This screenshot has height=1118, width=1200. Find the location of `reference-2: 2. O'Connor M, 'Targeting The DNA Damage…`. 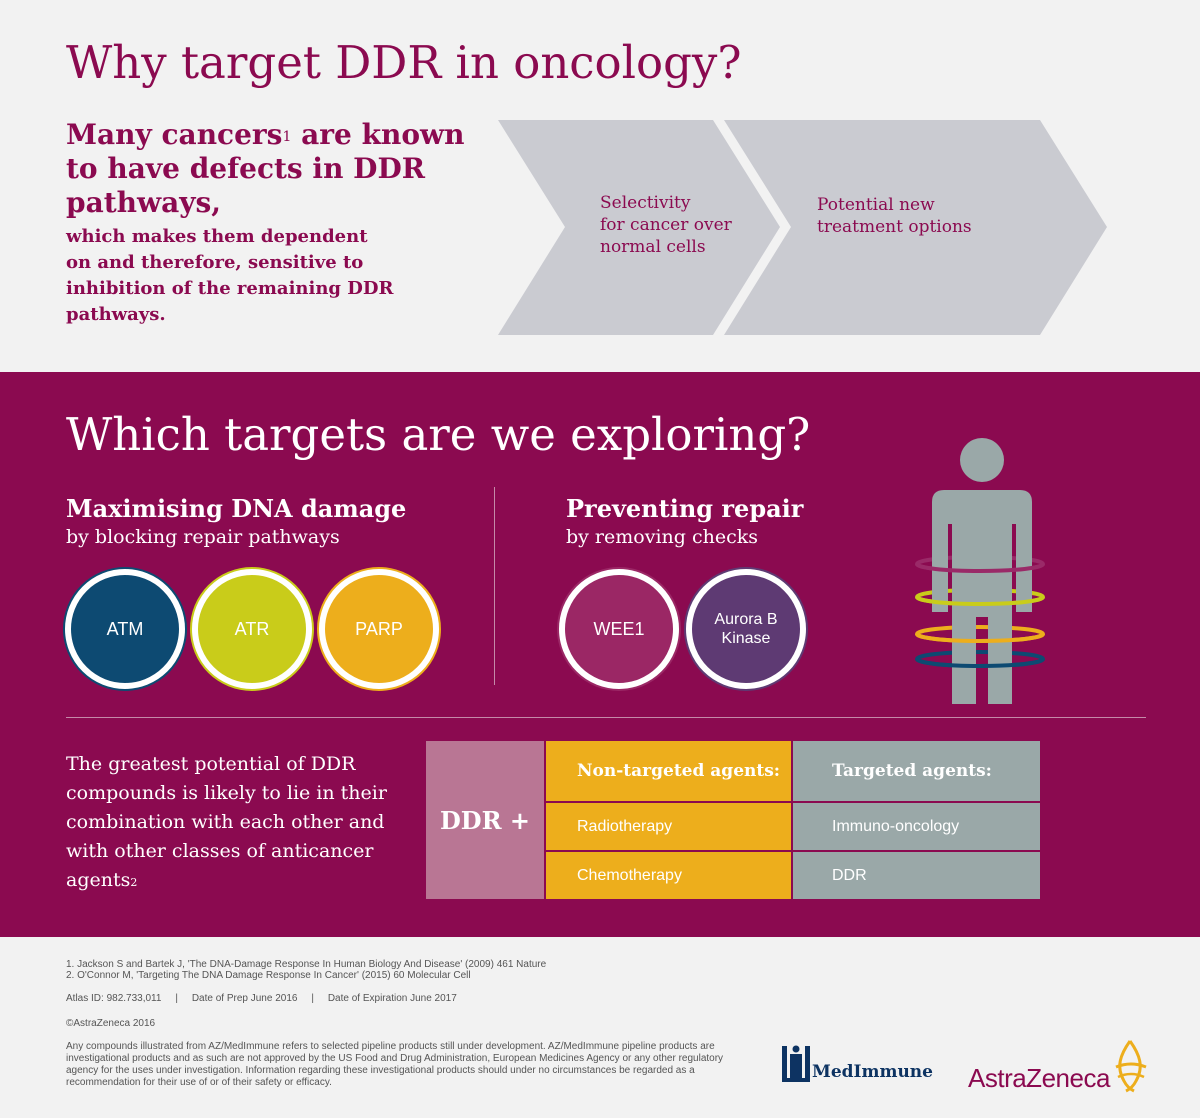

reference-2: 2. O'Connor M, 'Targeting The DNA Damage… is located at coordinates (268, 975).